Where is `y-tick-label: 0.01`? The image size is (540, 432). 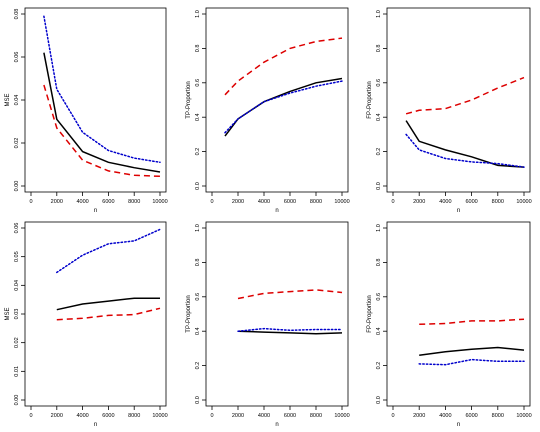
y-tick-label: 0.01 is located at coordinates (17, 371).